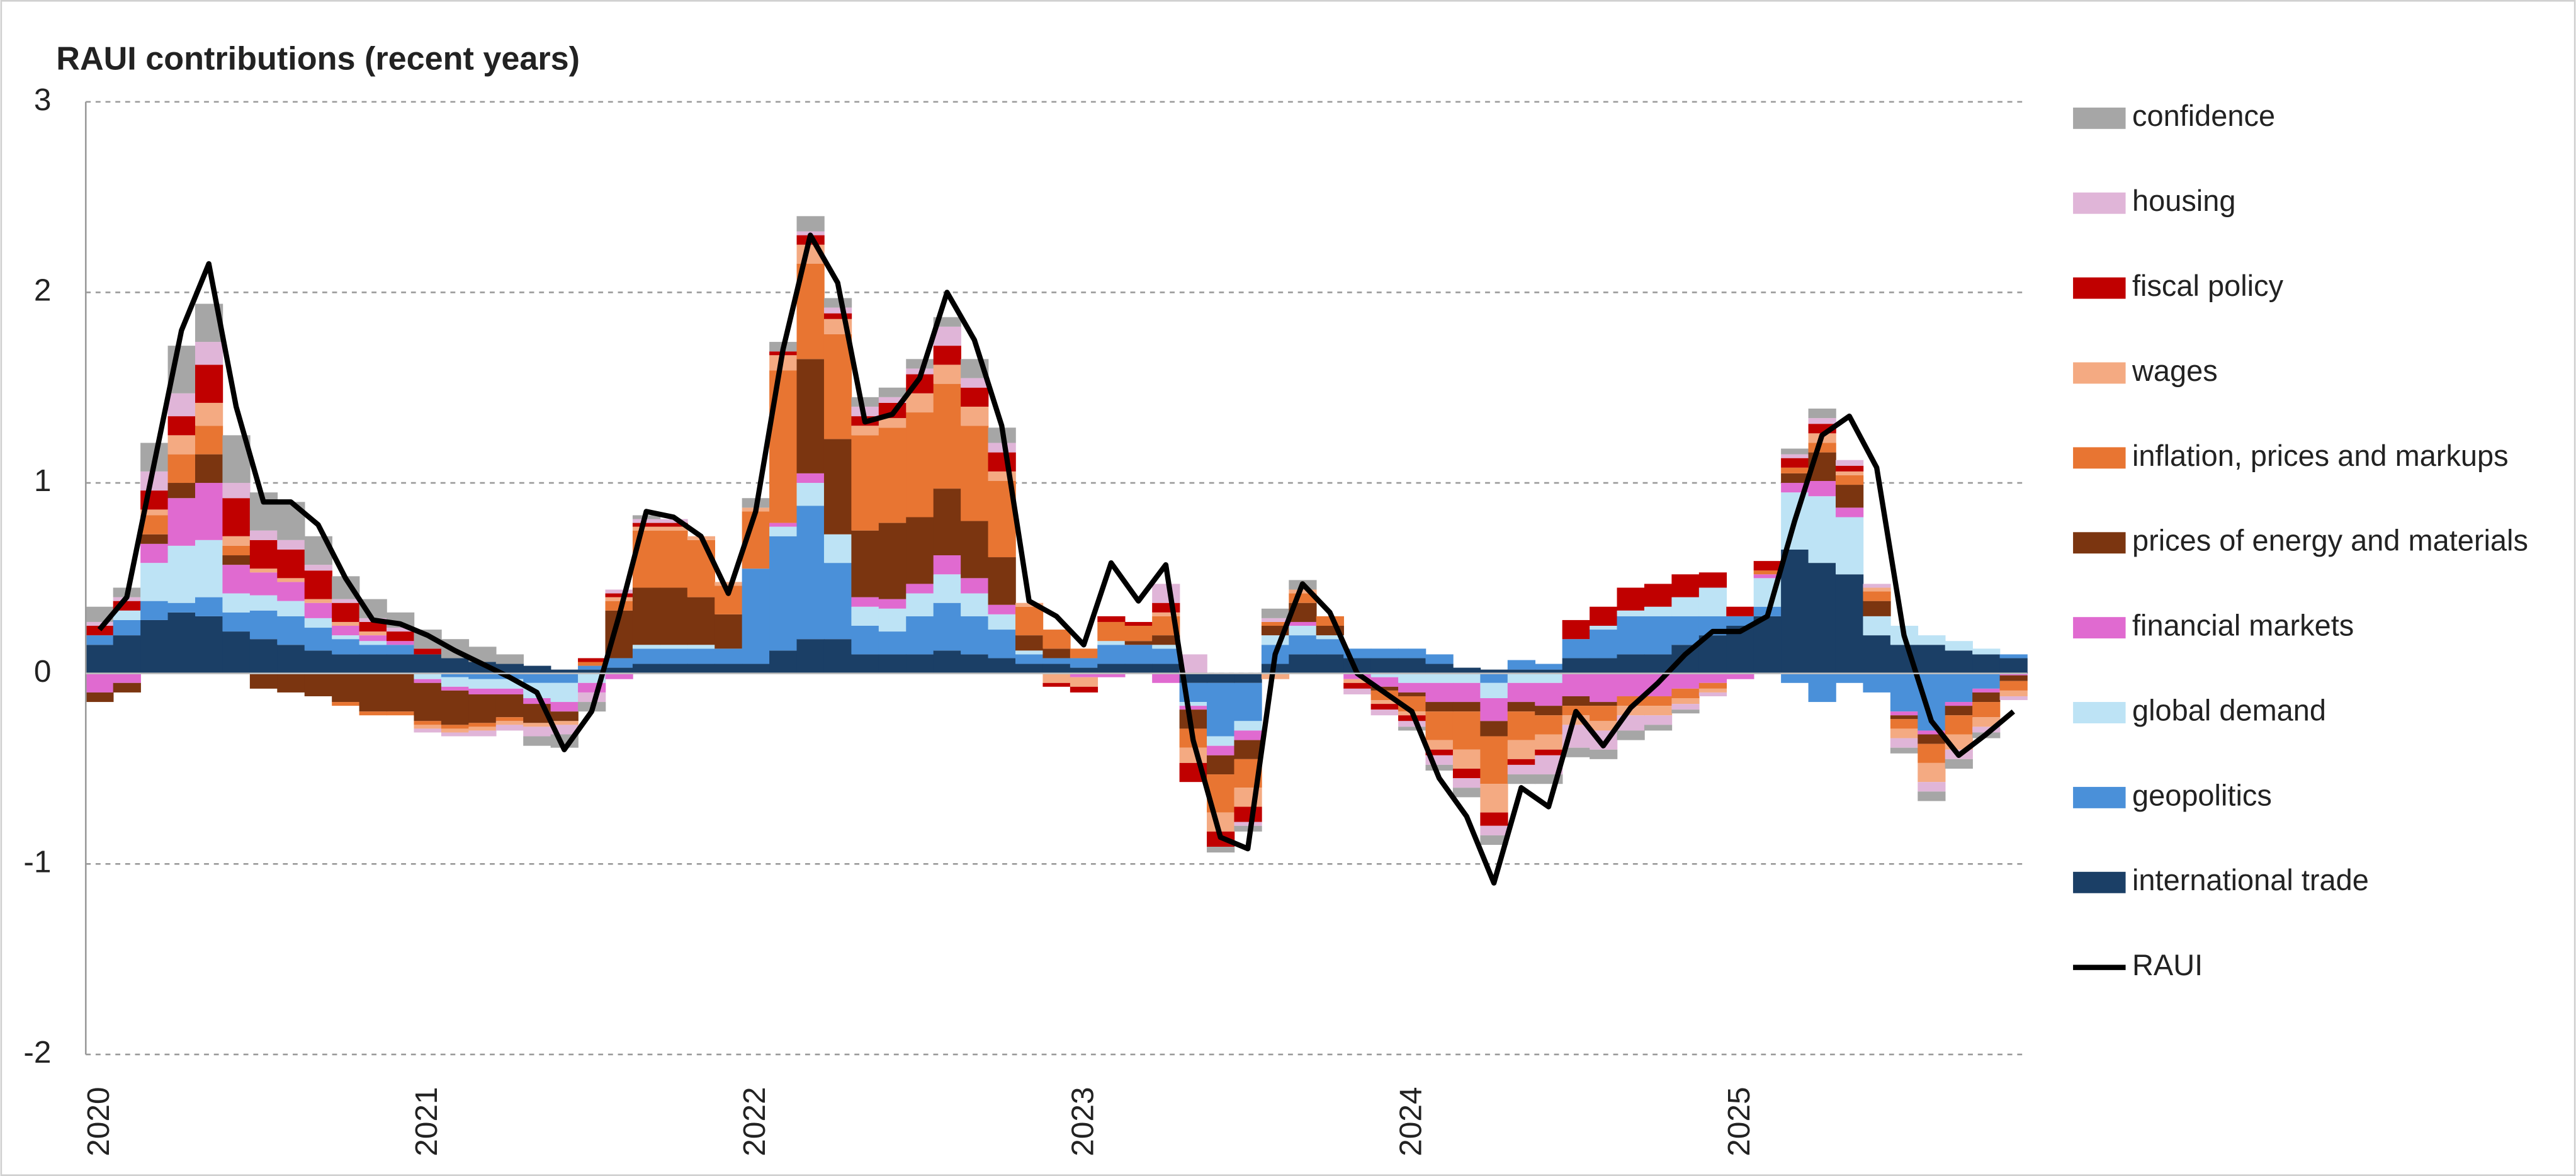 The height and width of the screenshot is (1176, 2576). I want to click on x-tick-label: 2020, so click(98, 1121).